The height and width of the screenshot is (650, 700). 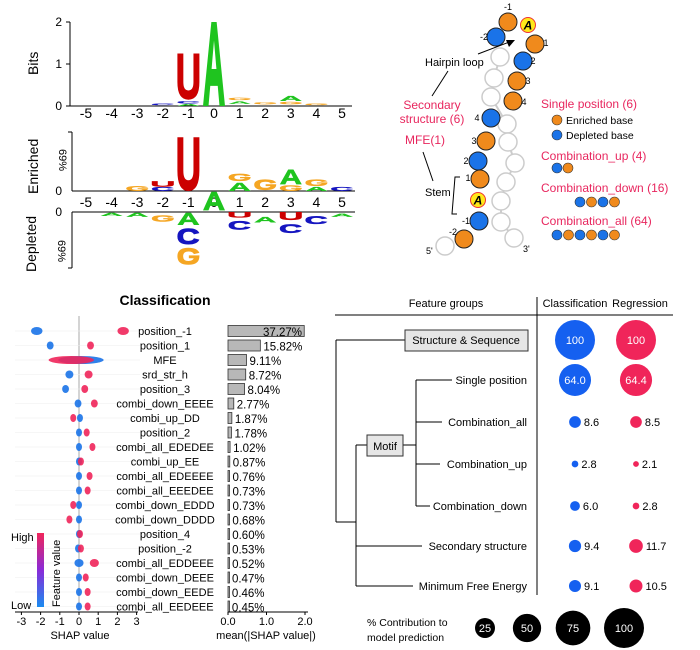 I want to click on motif-box, so click(x=385, y=445).